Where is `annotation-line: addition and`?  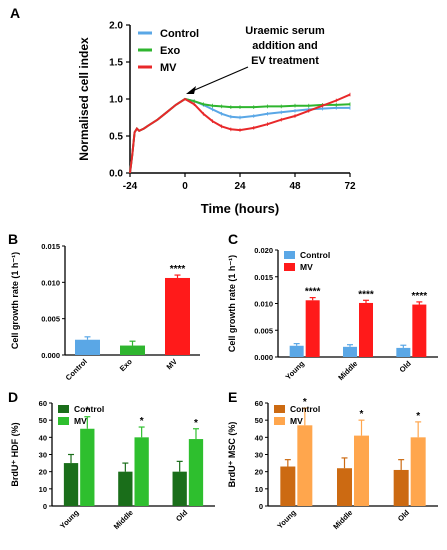
annotation-line: addition and is located at coordinates (284, 46).